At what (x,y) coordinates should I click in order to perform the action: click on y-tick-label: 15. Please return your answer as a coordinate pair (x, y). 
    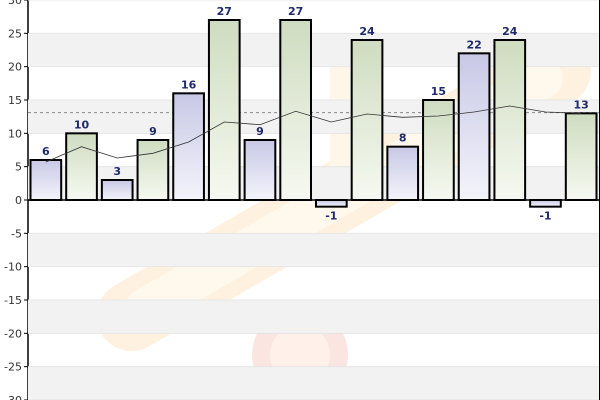
    Looking at the image, I should click on (15, 100).